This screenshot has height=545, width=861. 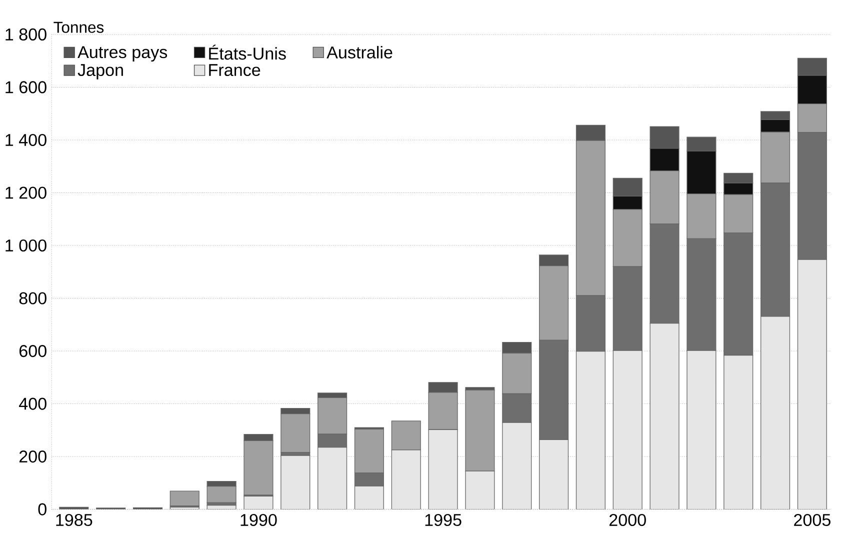 I want to click on y-tick-label: 1 400, so click(x=26, y=140).